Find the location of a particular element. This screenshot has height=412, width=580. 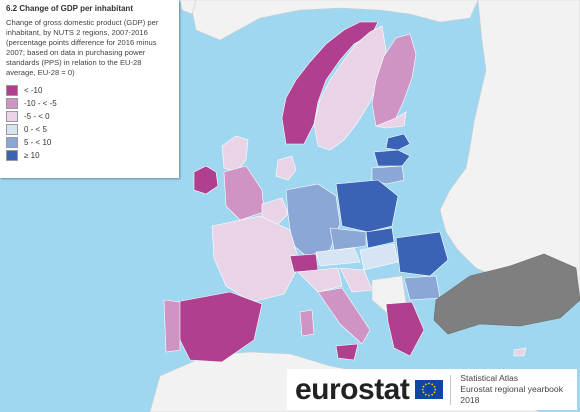

region-sardinia is located at coordinates (307, 323).